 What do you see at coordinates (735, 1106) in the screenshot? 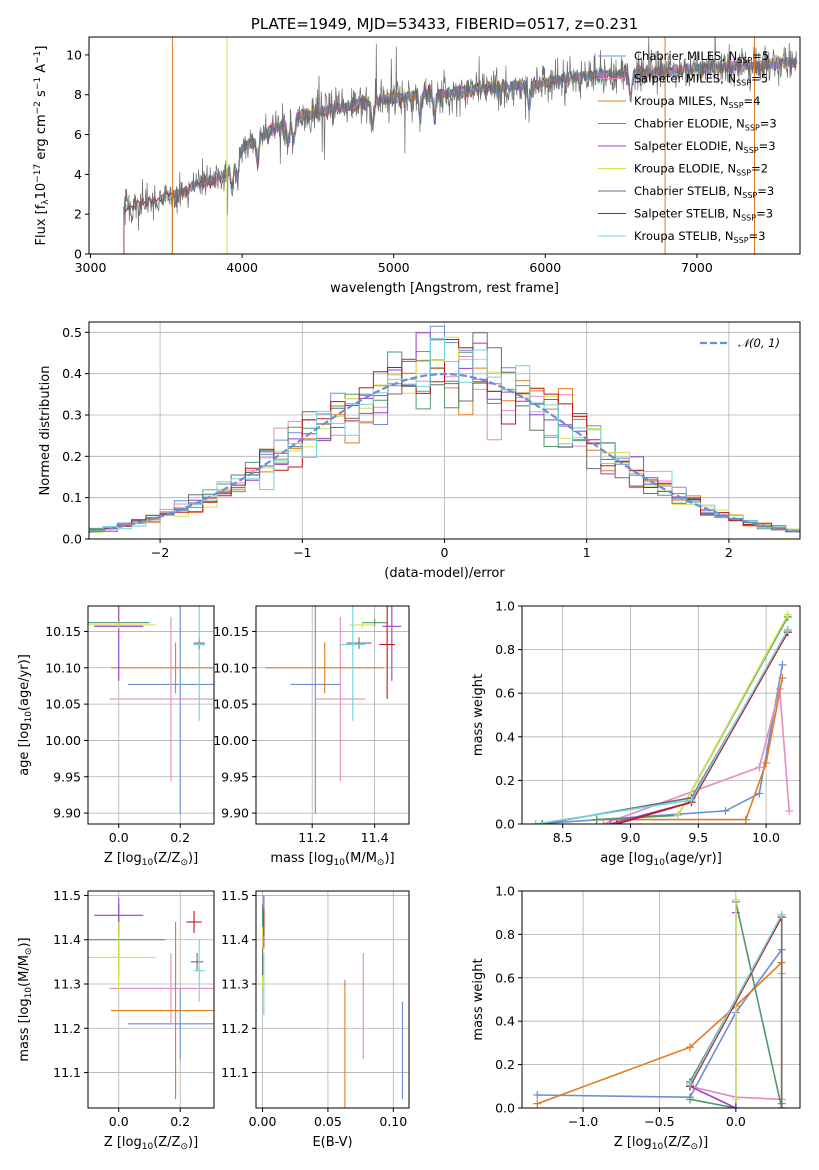
I see `weight_vs_Z-marker-salpeter_elodie` at bounding box center [735, 1106].